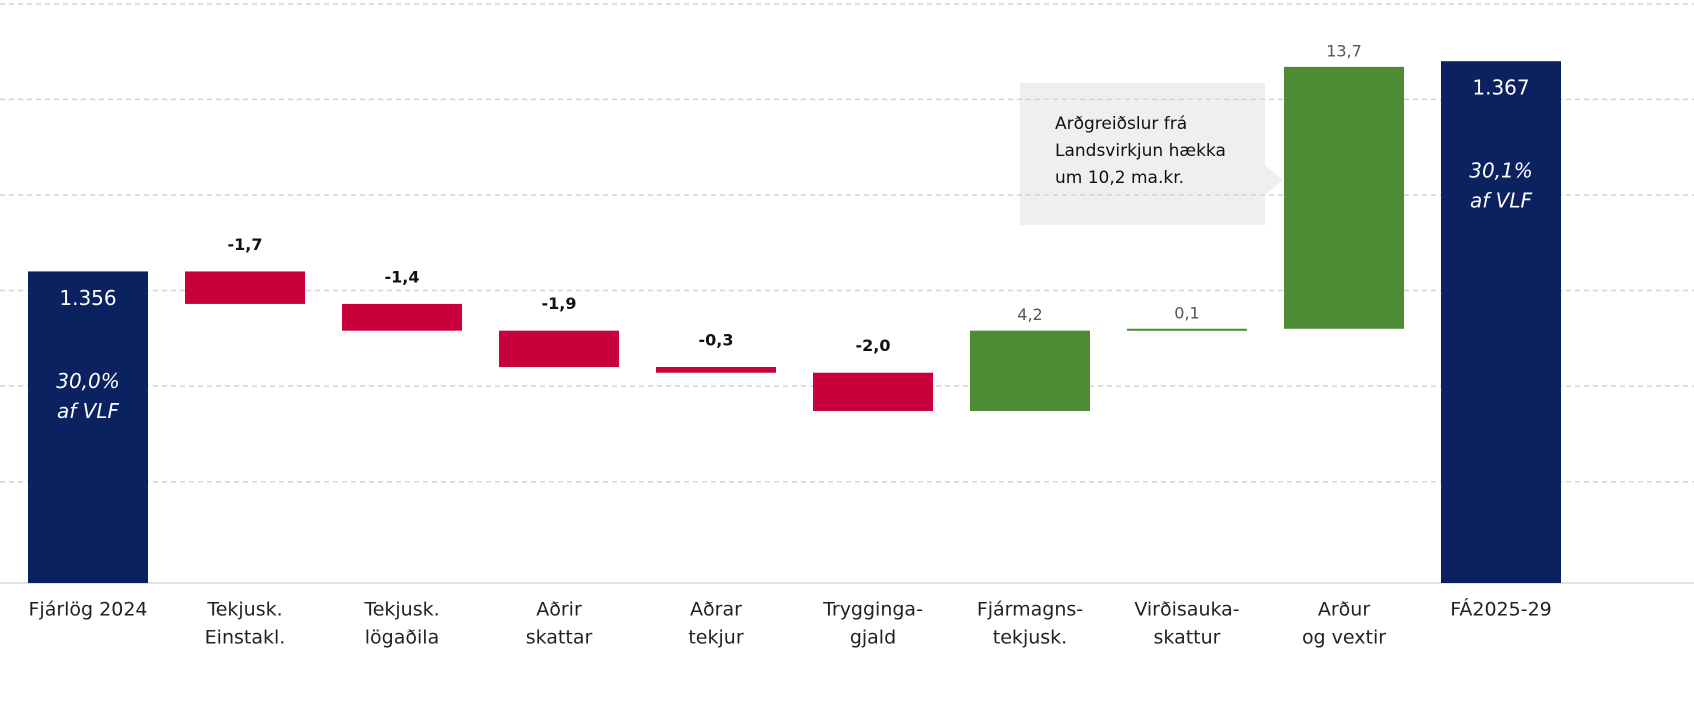 The height and width of the screenshot is (707, 1694). What do you see at coordinates (716, 340) in the screenshot?
I see `value-label: -0,3` at bounding box center [716, 340].